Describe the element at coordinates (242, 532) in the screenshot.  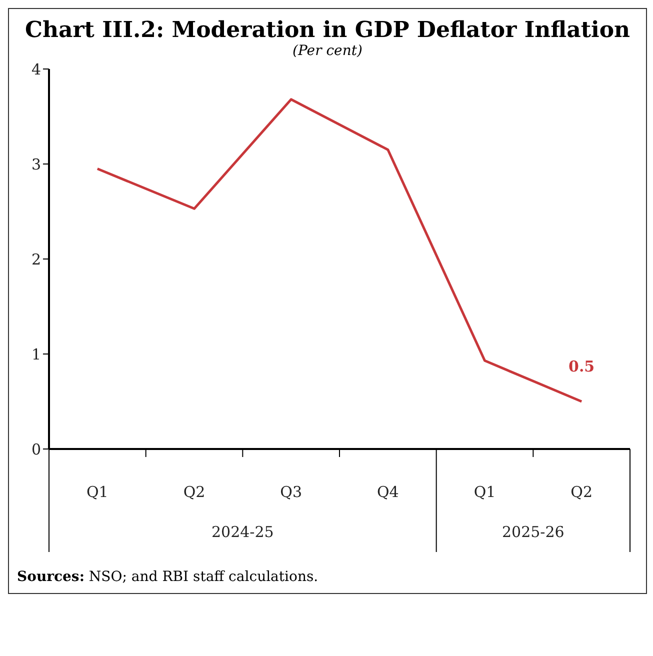
I see `text: 2024-25` at that location.